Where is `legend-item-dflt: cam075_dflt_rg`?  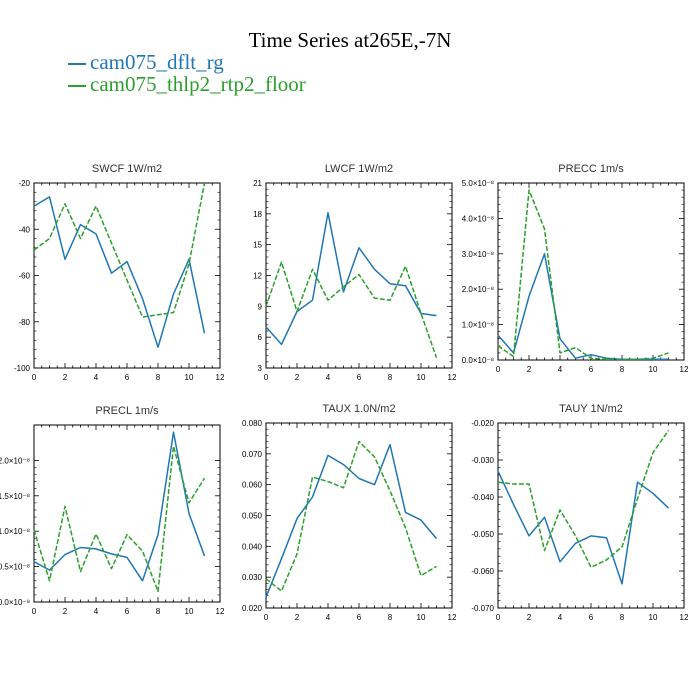
legend-item-dflt: cam075_dflt_rg is located at coordinates (146, 62).